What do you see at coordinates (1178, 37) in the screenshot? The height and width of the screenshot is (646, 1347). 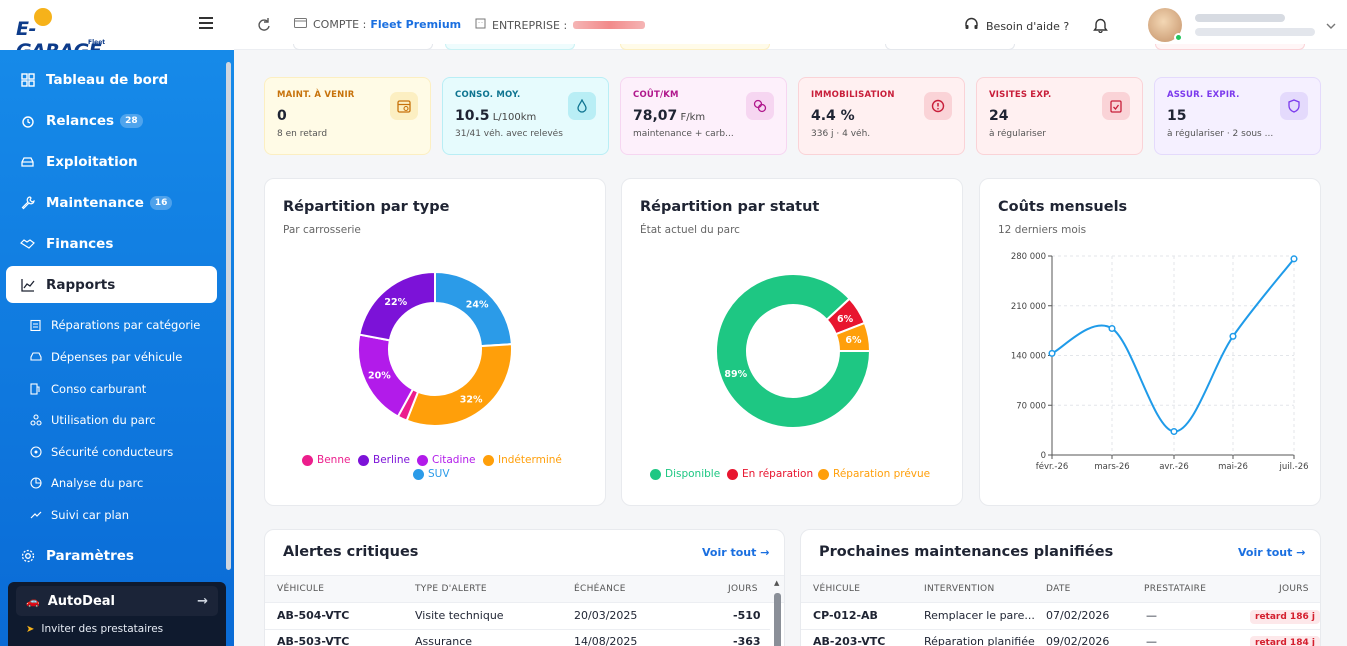 I see `online-status-dot` at bounding box center [1178, 37].